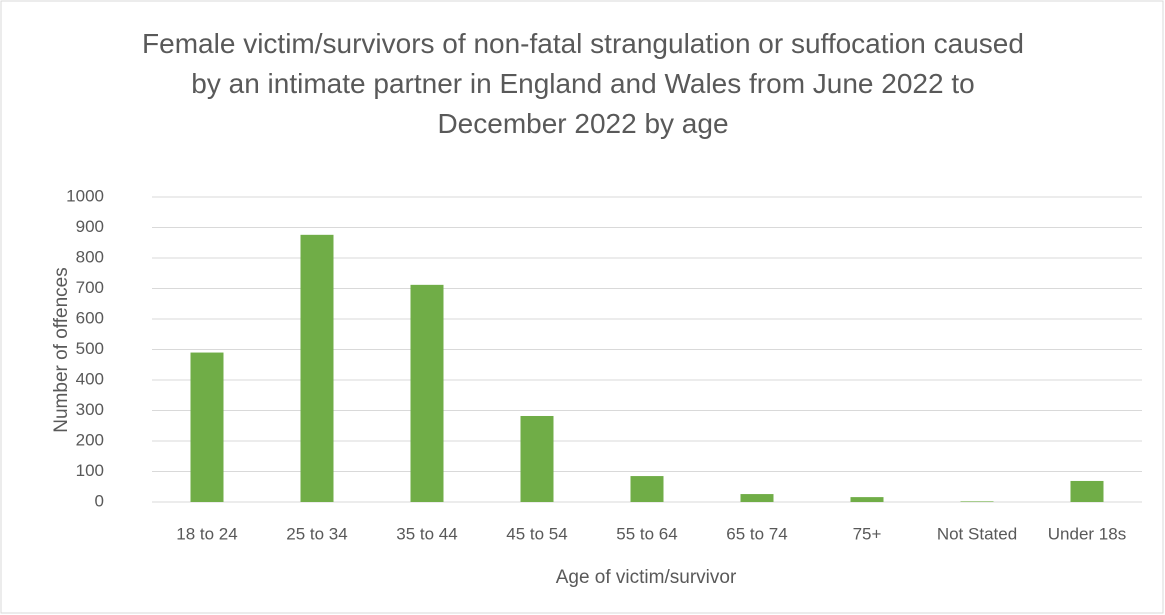 The image size is (1165, 615). I want to click on x-tick-label: 35 to 44, so click(426, 533).